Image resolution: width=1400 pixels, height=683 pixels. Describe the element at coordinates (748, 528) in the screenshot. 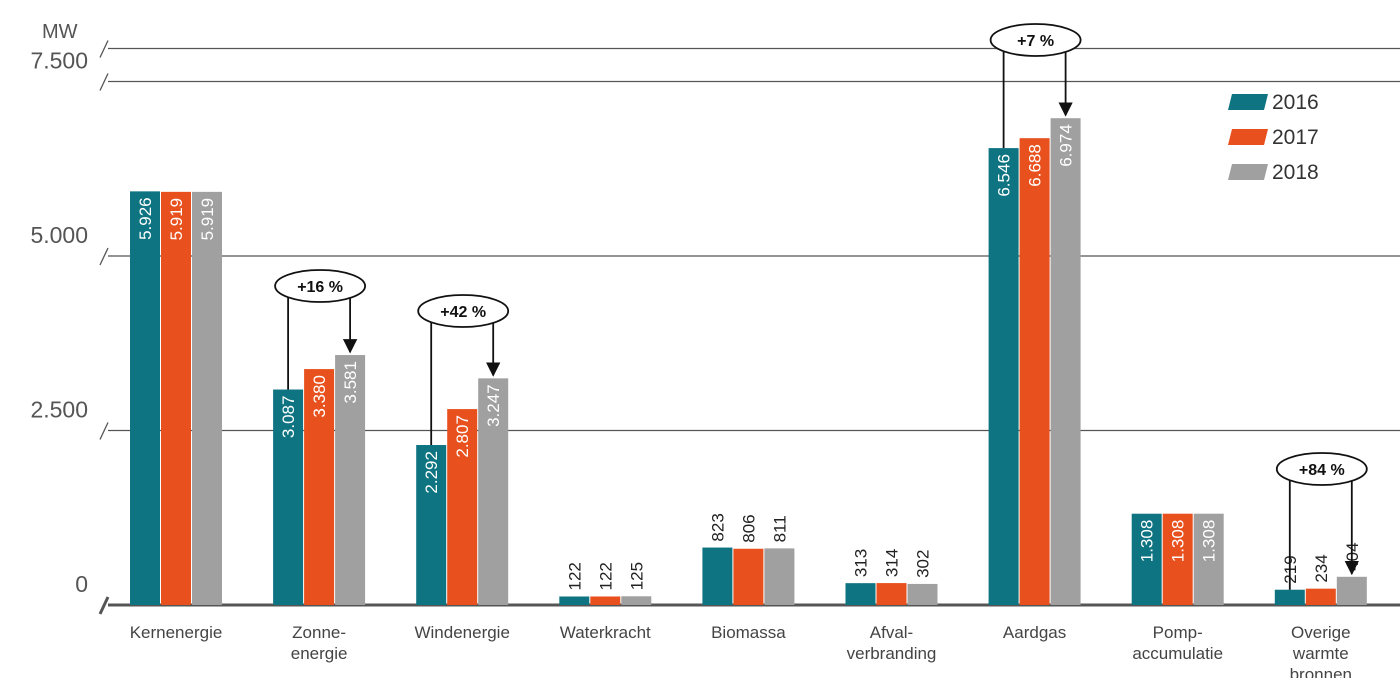

I see `data-label: 806` at that location.